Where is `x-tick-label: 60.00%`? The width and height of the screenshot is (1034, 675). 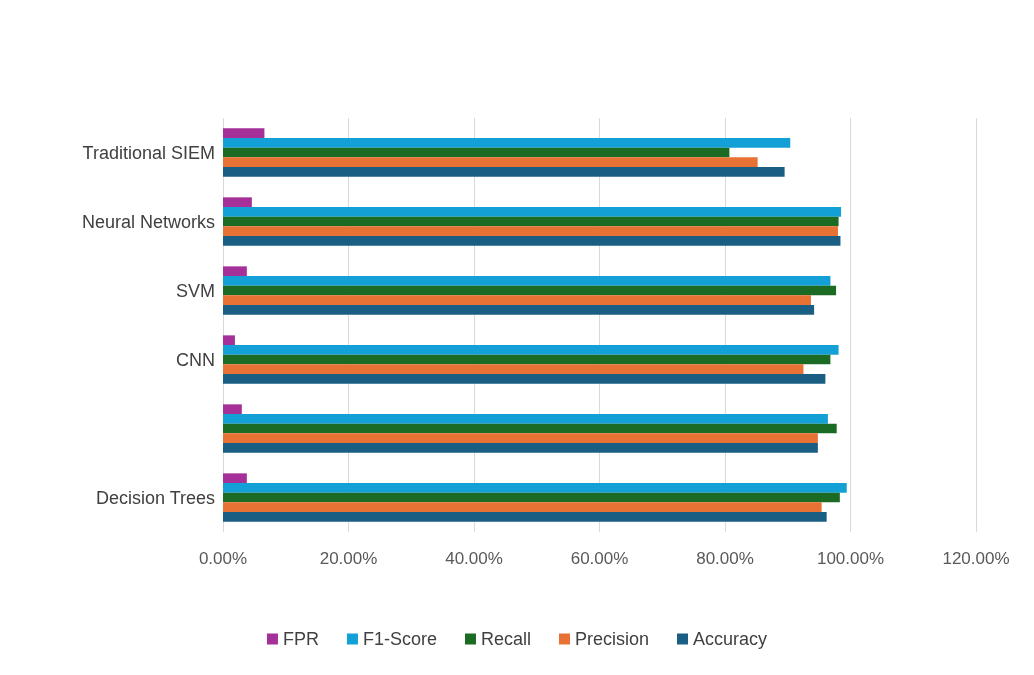 x-tick-label: 60.00% is located at coordinates (599, 558).